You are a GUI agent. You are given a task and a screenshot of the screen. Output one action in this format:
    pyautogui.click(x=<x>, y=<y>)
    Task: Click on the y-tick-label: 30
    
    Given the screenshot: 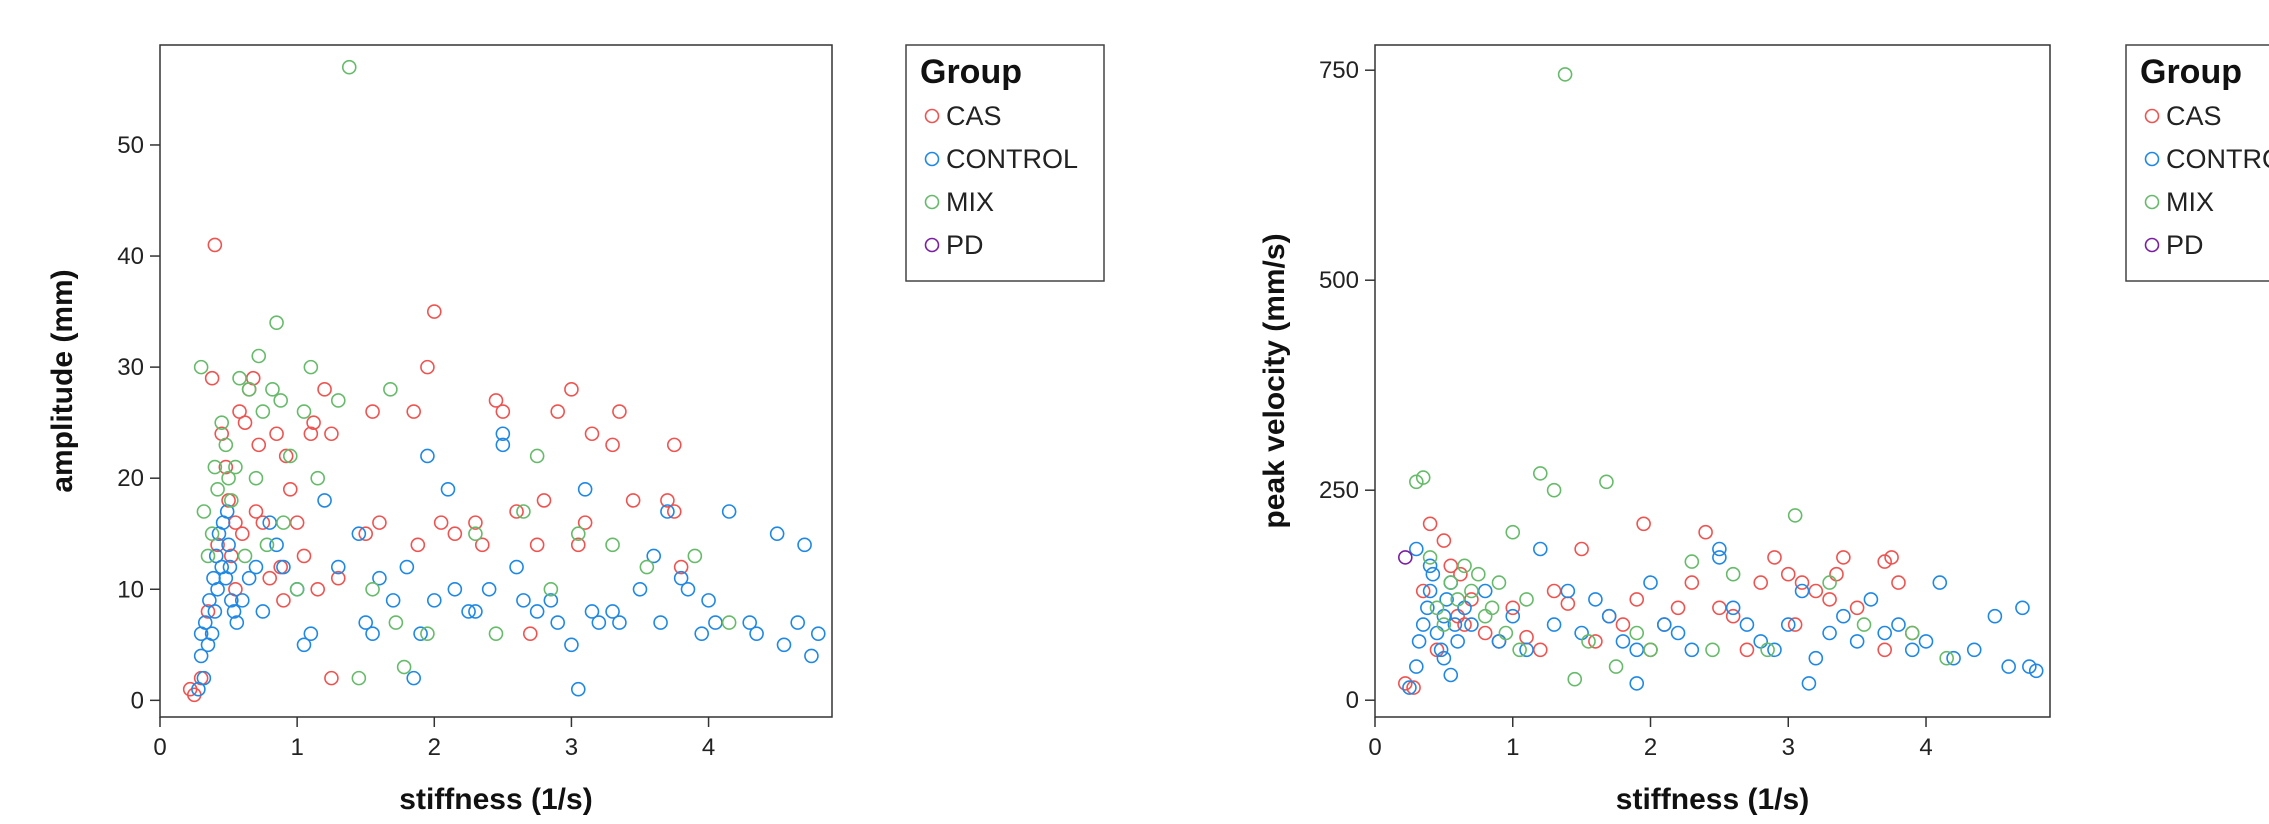 What is the action you would take?
    pyautogui.click(x=130, y=367)
    